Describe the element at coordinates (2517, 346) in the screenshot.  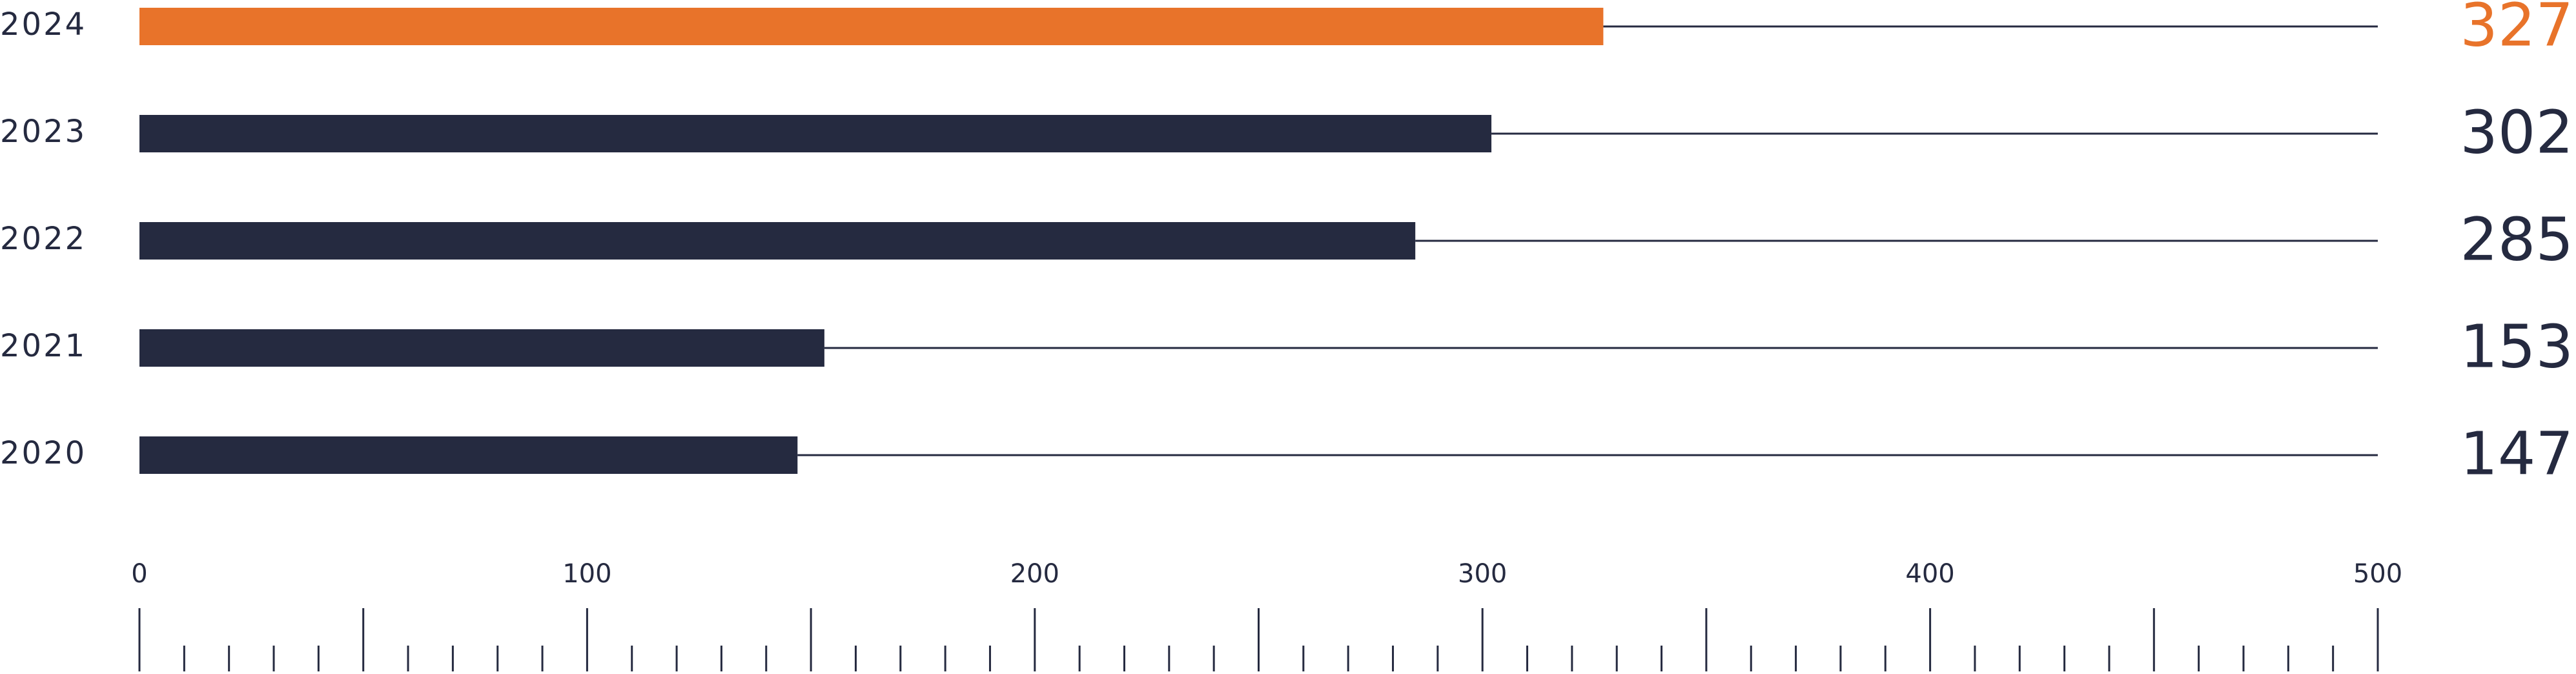
I see `value-label: 153` at that location.